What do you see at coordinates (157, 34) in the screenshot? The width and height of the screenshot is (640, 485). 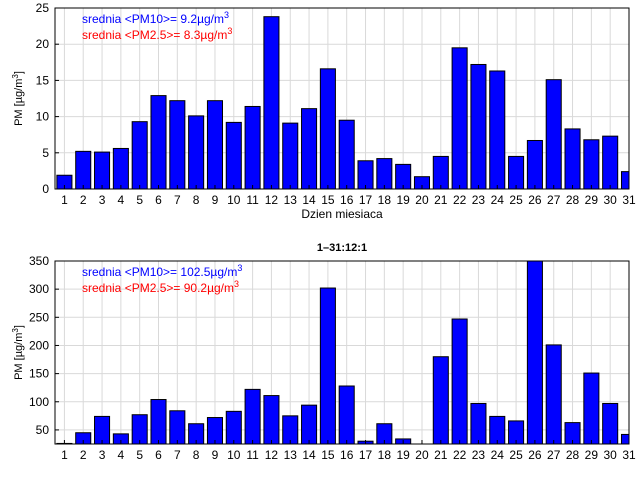 I see `legend-entry-2: srednia <PM2.5>= 8.3µg/m3` at bounding box center [157, 34].